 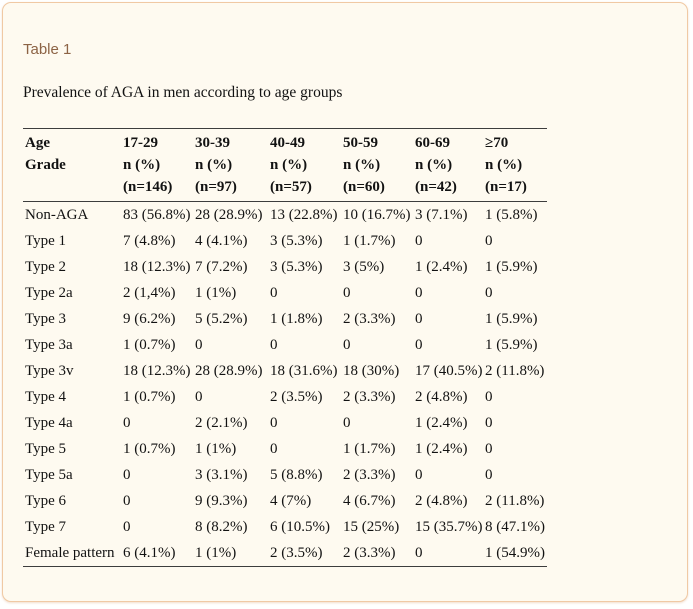 What do you see at coordinates (46, 500) in the screenshot?
I see `row-label: Type 6` at bounding box center [46, 500].